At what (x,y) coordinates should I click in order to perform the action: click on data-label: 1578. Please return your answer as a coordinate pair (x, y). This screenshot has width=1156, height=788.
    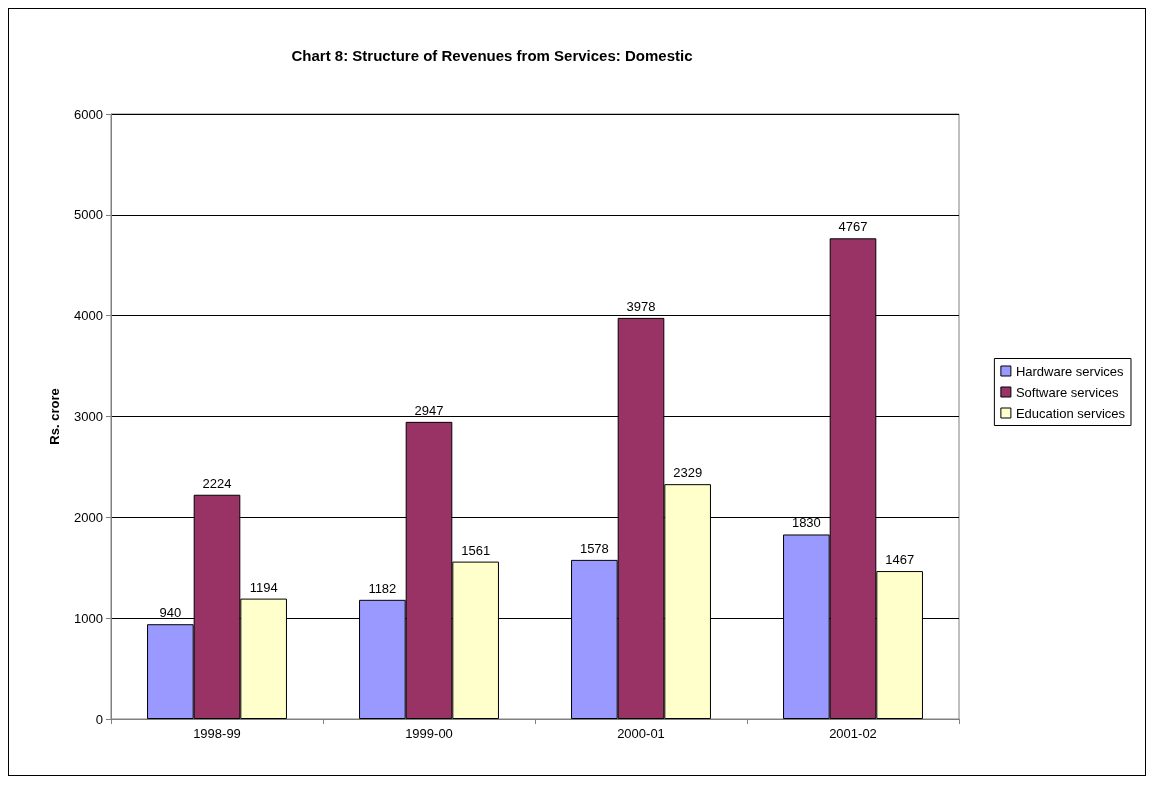
    Looking at the image, I should click on (594, 548).